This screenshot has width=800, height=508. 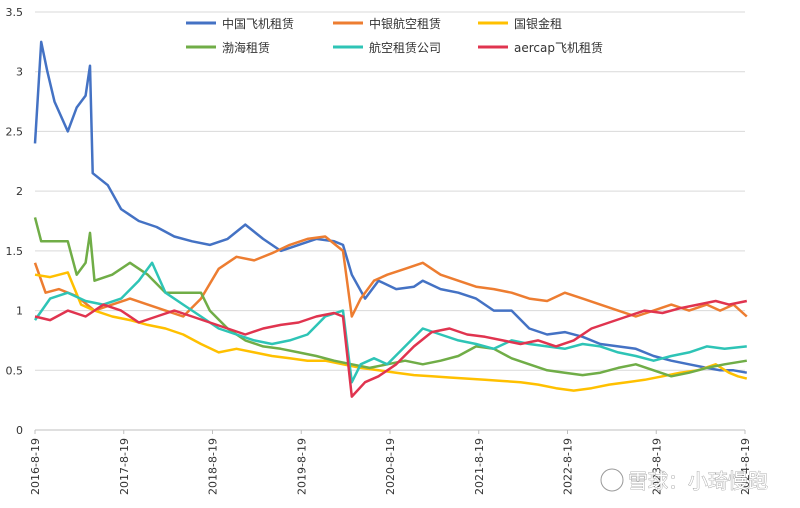 What do you see at coordinates (538, 23) in the screenshot?
I see `legend-label: 国银金租` at bounding box center [538, 23].